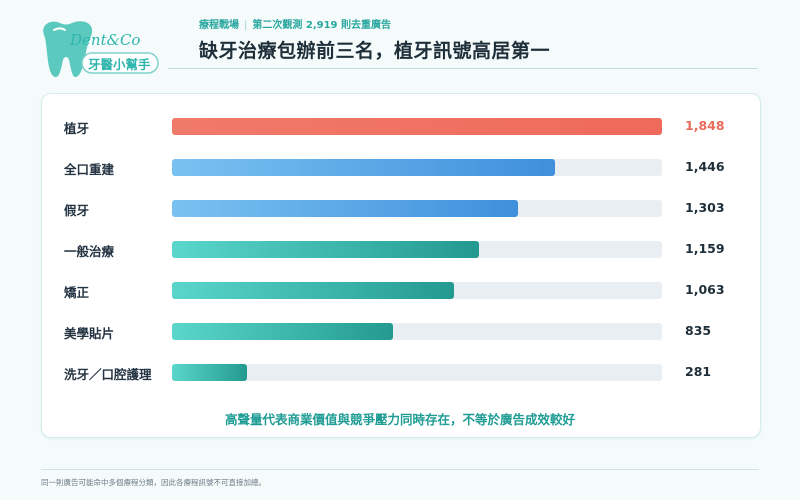 The image size is (800, 500). What do you see at coordinates (400, 469) in the screenshot?
I see `footer-divider` at bounding box center [400, 469].